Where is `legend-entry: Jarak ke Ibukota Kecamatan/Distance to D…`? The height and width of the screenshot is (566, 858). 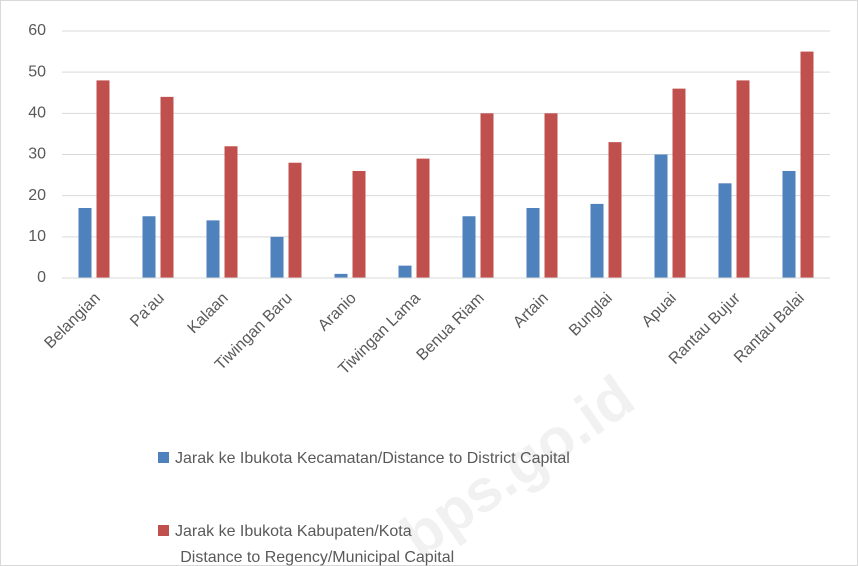
legend-entry: Jarak ke Ibukota Kecamatan/Distance to D… is located at coordinates (364, 459).